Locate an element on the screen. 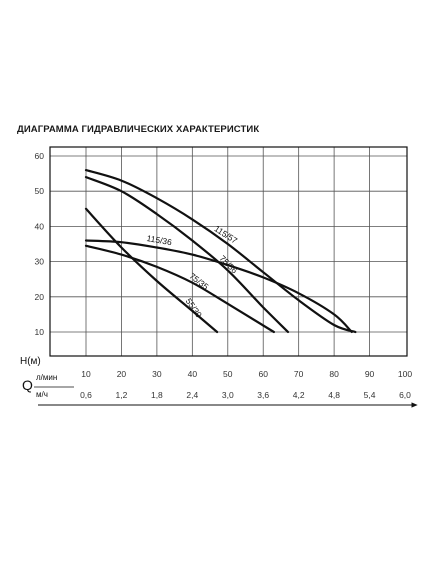 This screenshot has height=569, width=435. y-tick-label: 50 is located at coordinates (40, 191).